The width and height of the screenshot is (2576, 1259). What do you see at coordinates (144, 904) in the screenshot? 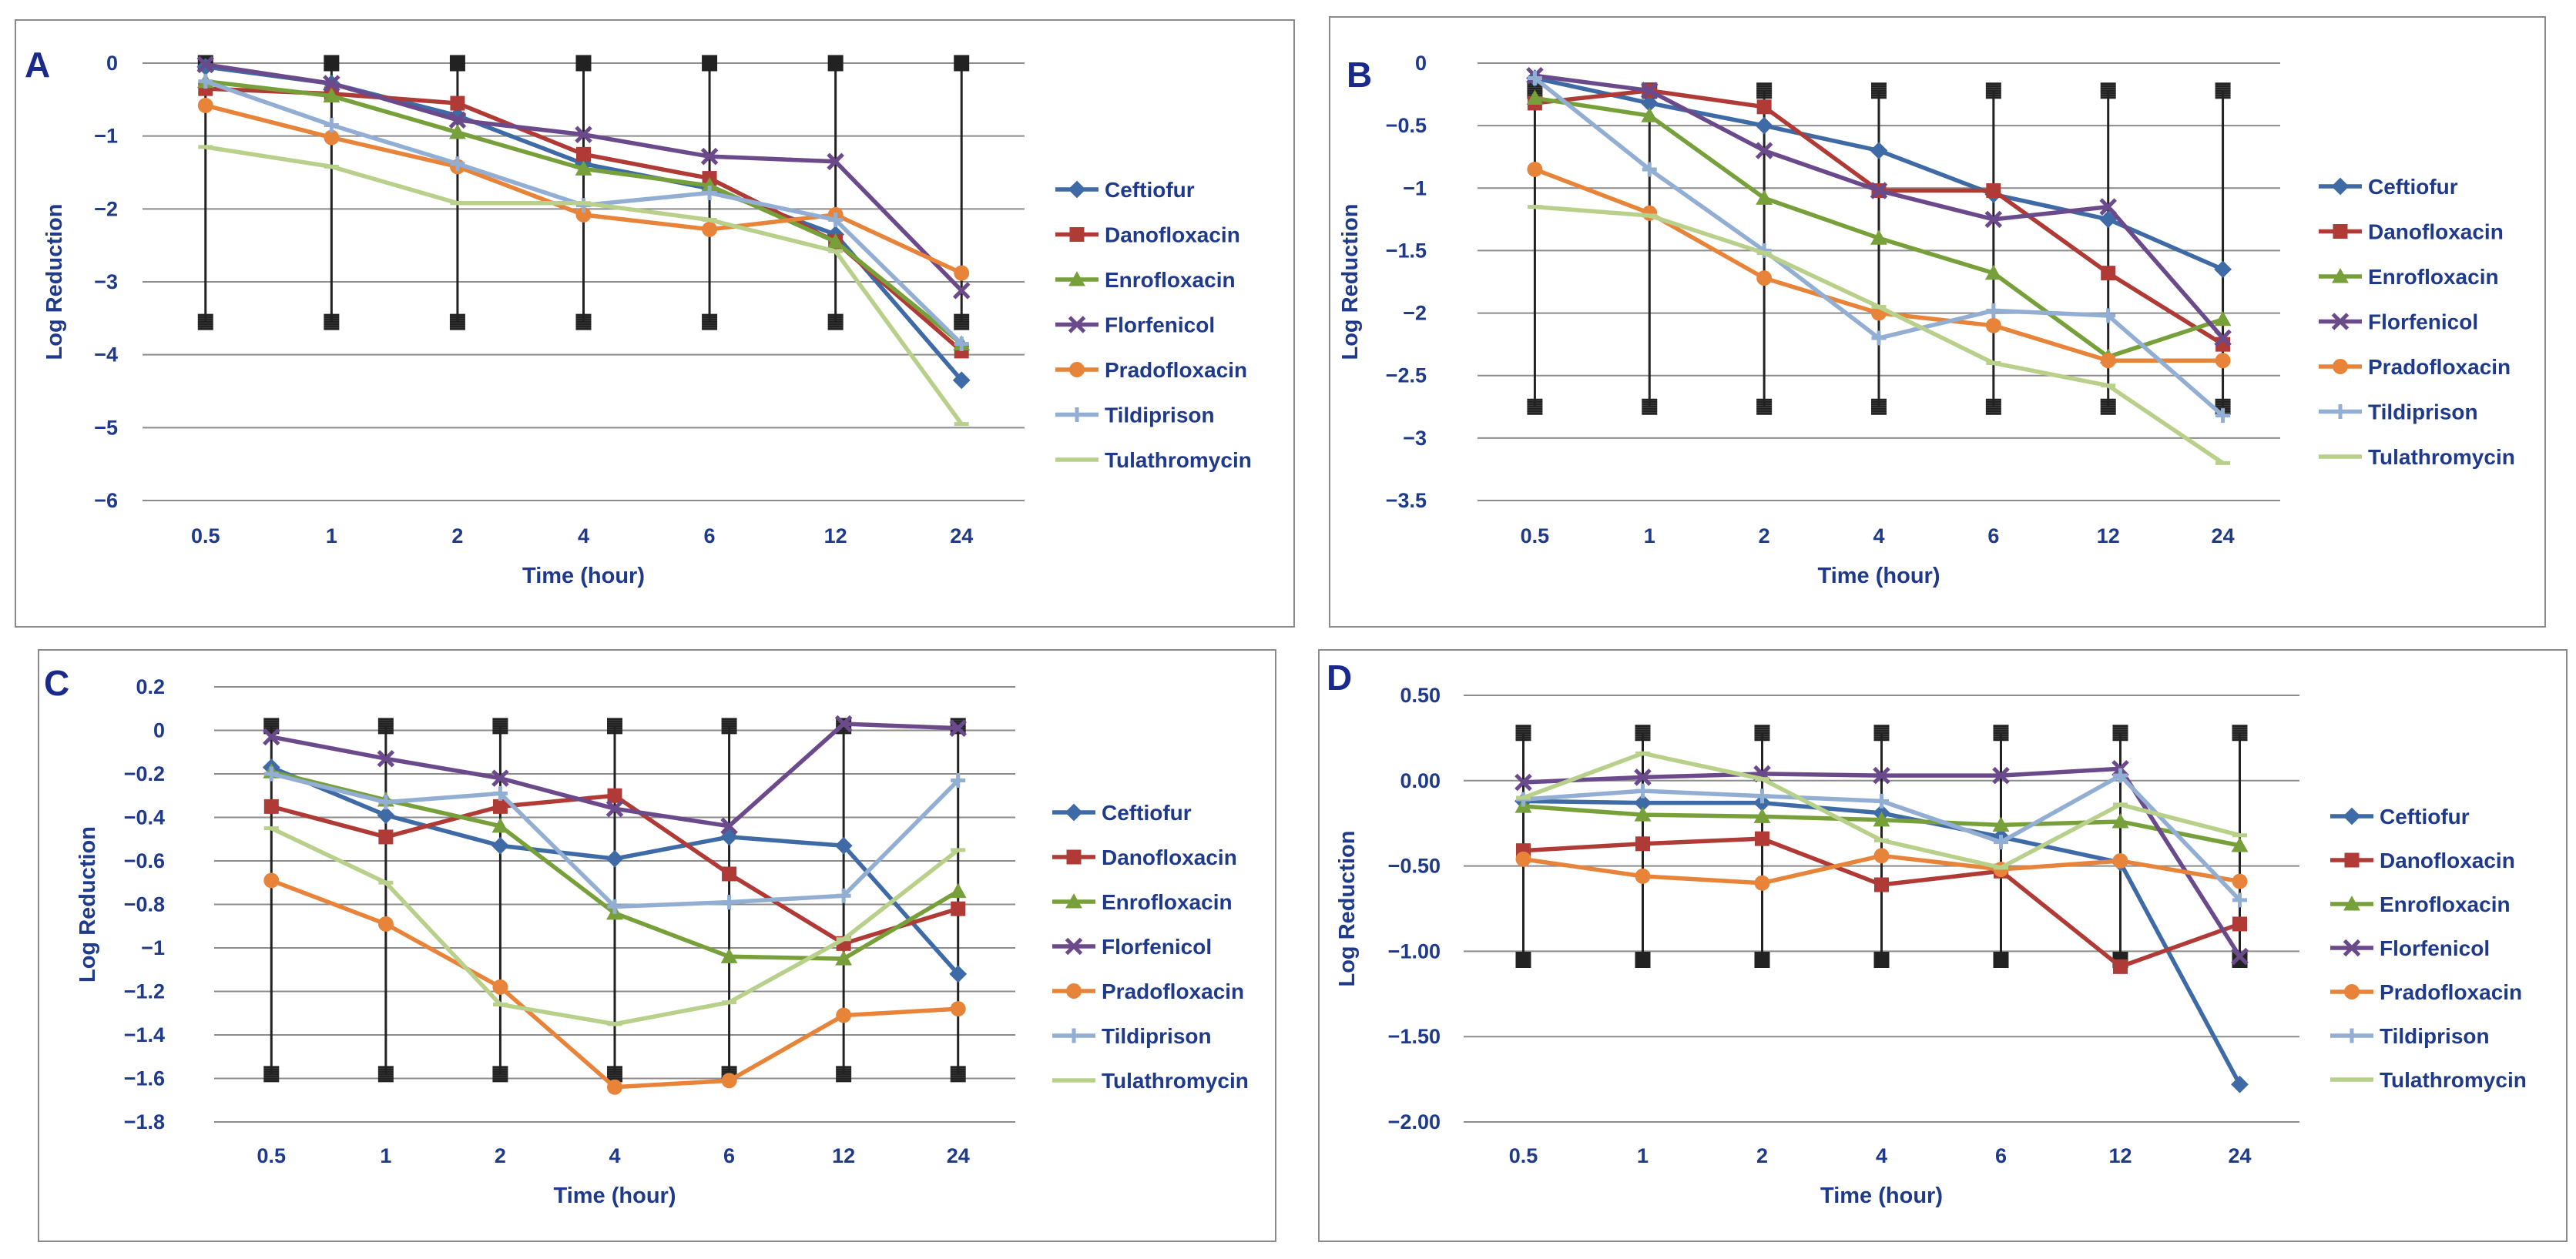
I see `y-tick-label: −0.8` at bounding box center [144, 904].